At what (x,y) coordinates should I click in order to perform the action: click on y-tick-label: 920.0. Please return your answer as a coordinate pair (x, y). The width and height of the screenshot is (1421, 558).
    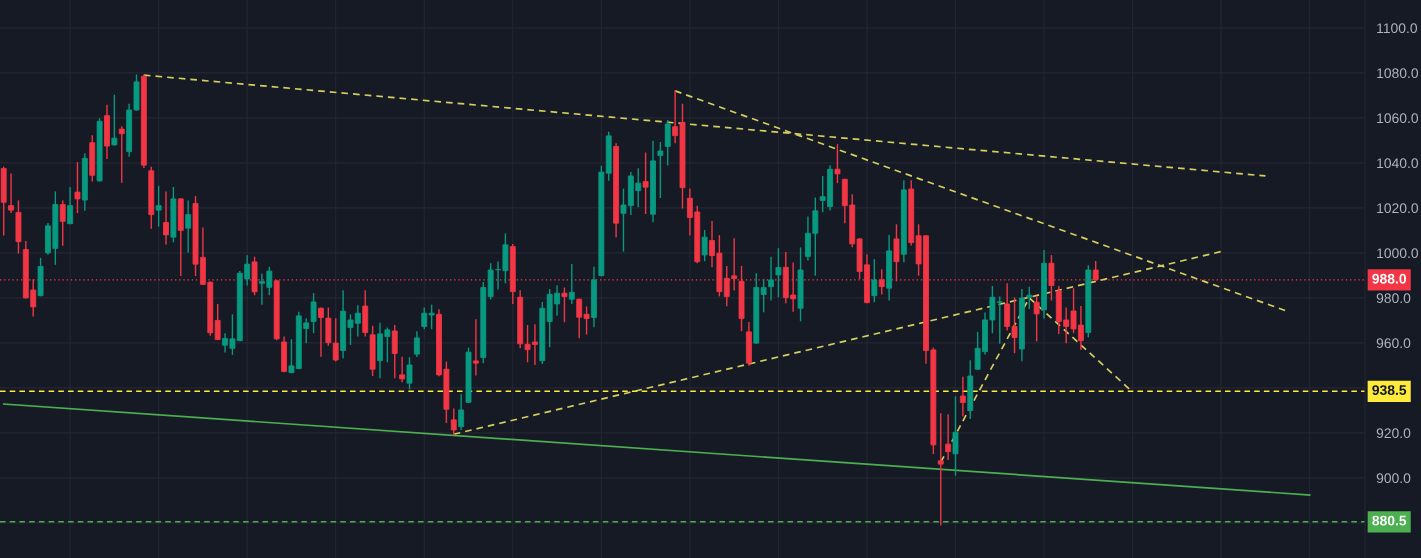
    Looking at the image, I should click on (1393, 433).